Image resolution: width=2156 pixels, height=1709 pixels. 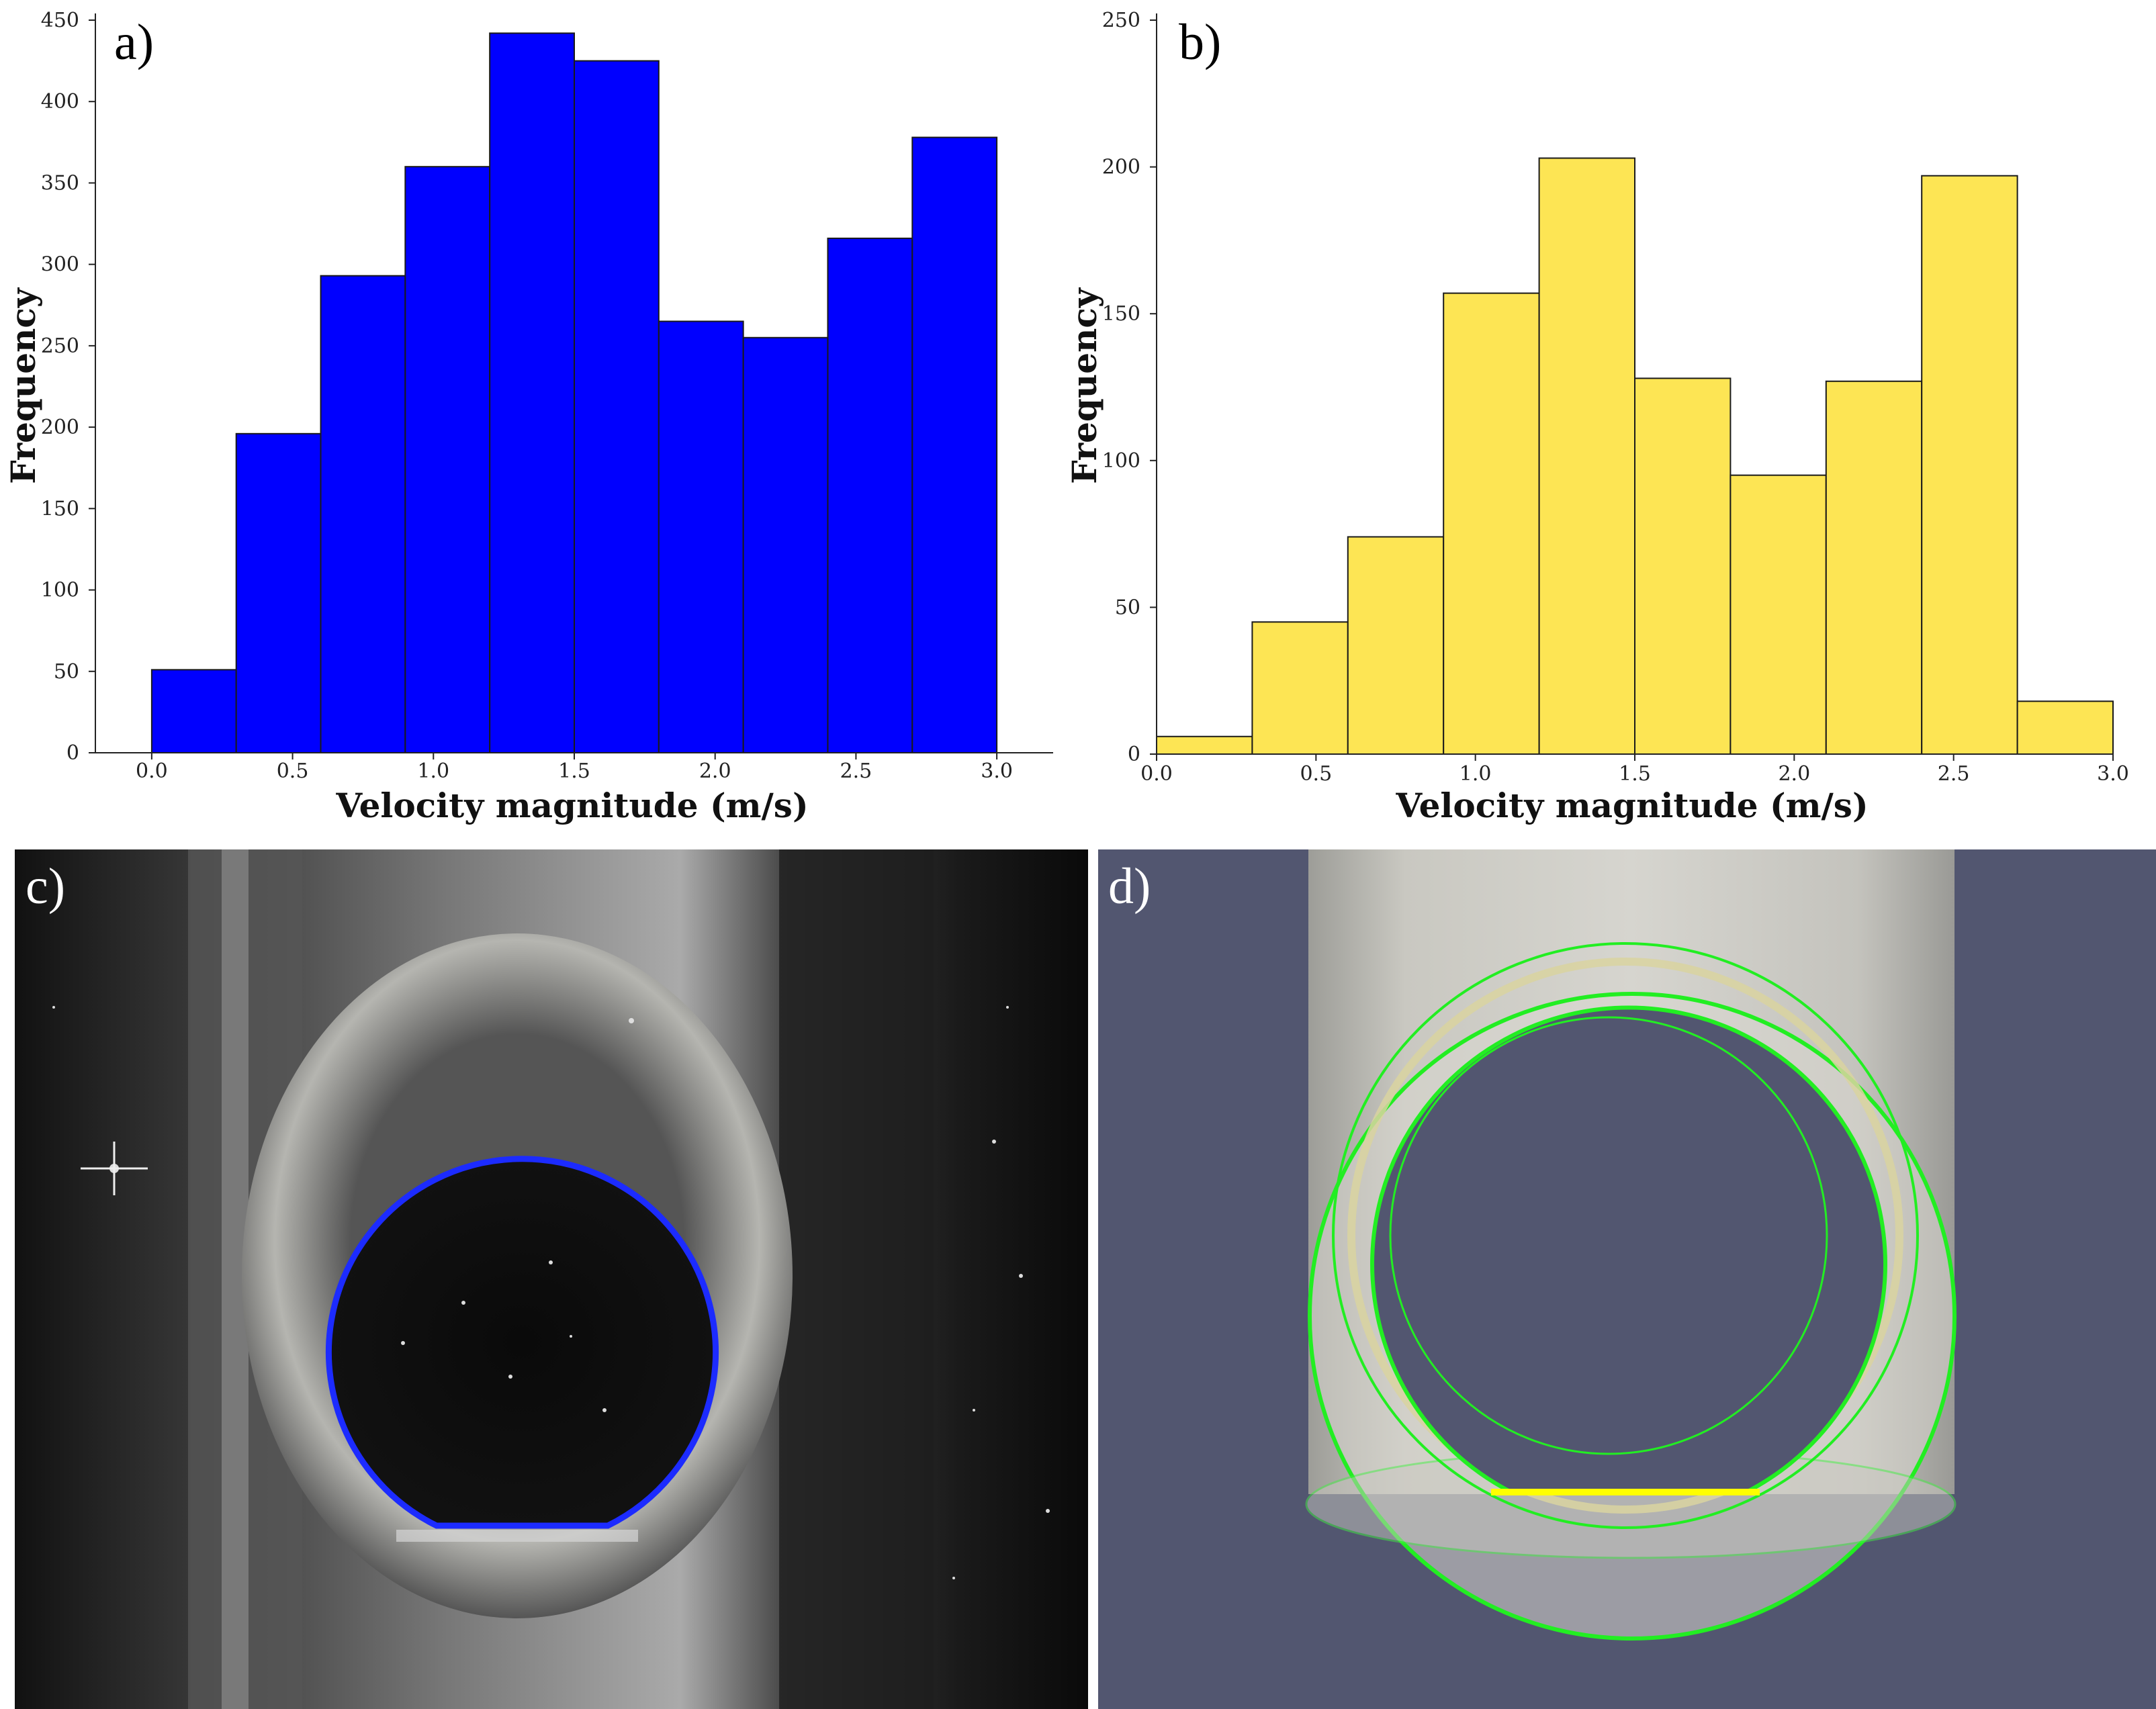 I want to click on histogram-b-x-tick-label: 1.5, so click(x=1635, y=774).